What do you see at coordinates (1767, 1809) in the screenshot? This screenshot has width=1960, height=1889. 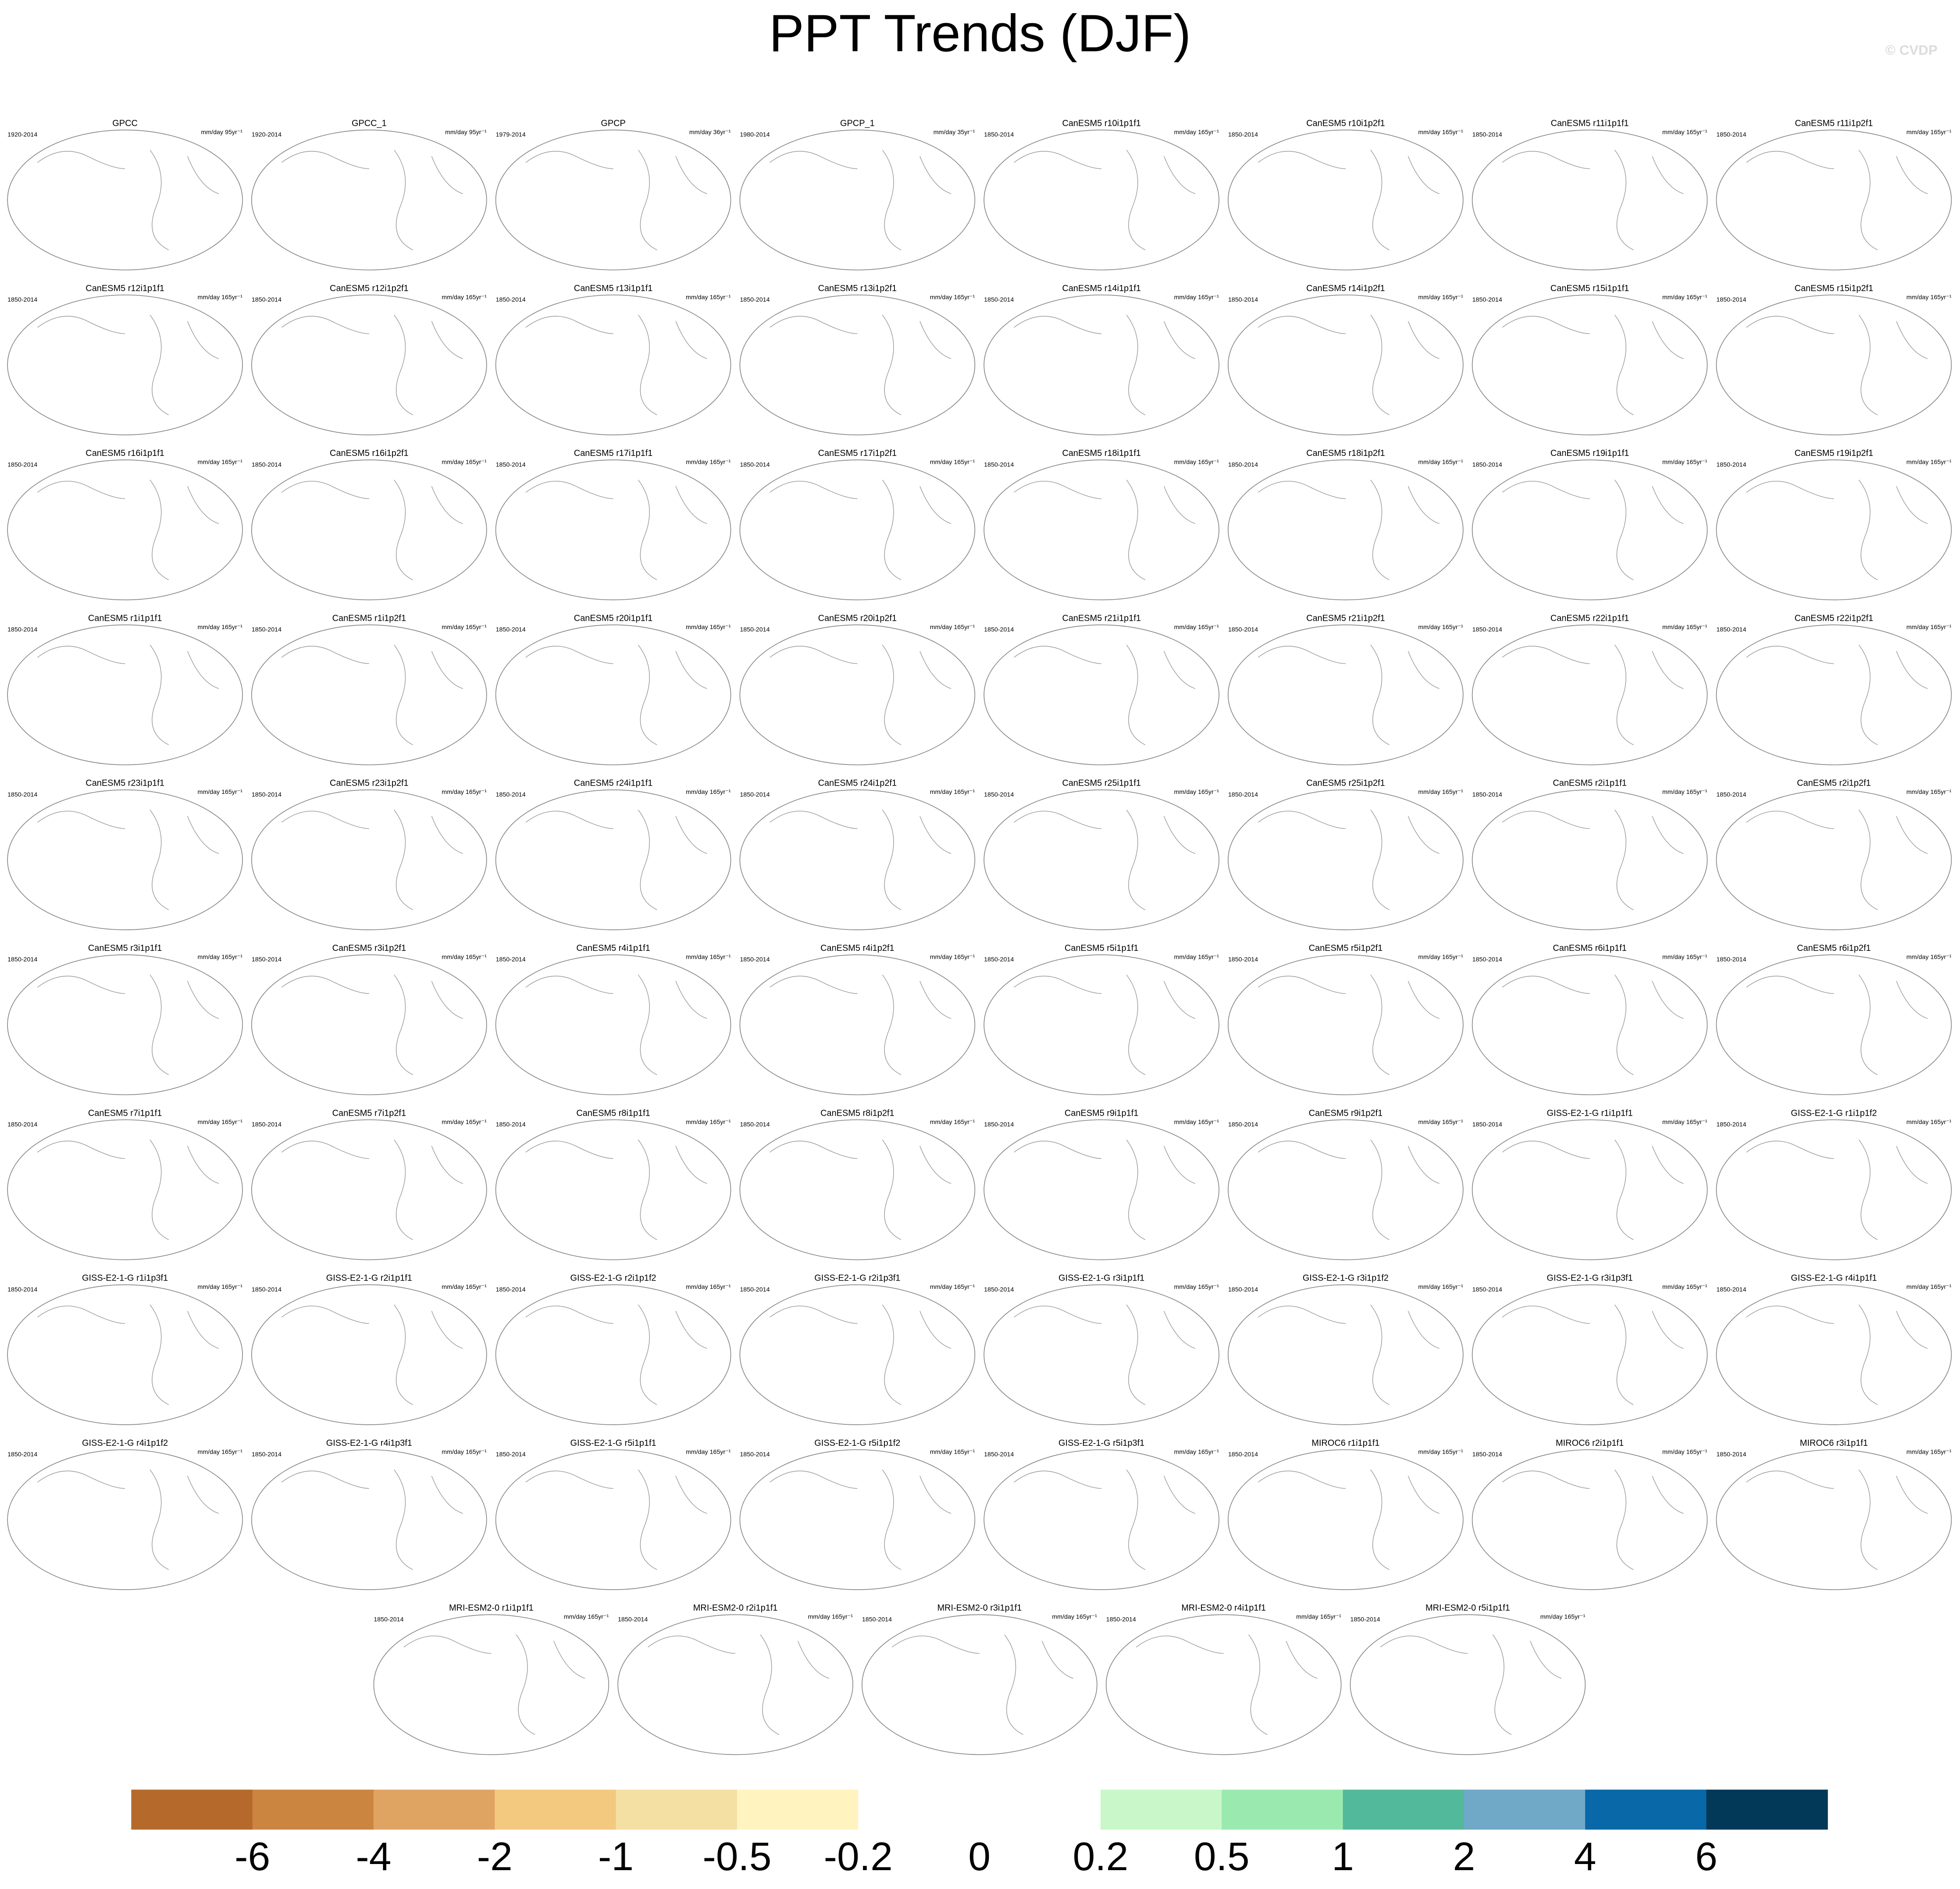 I see `colorbar-cell` at bounding box center [1767, 1809].